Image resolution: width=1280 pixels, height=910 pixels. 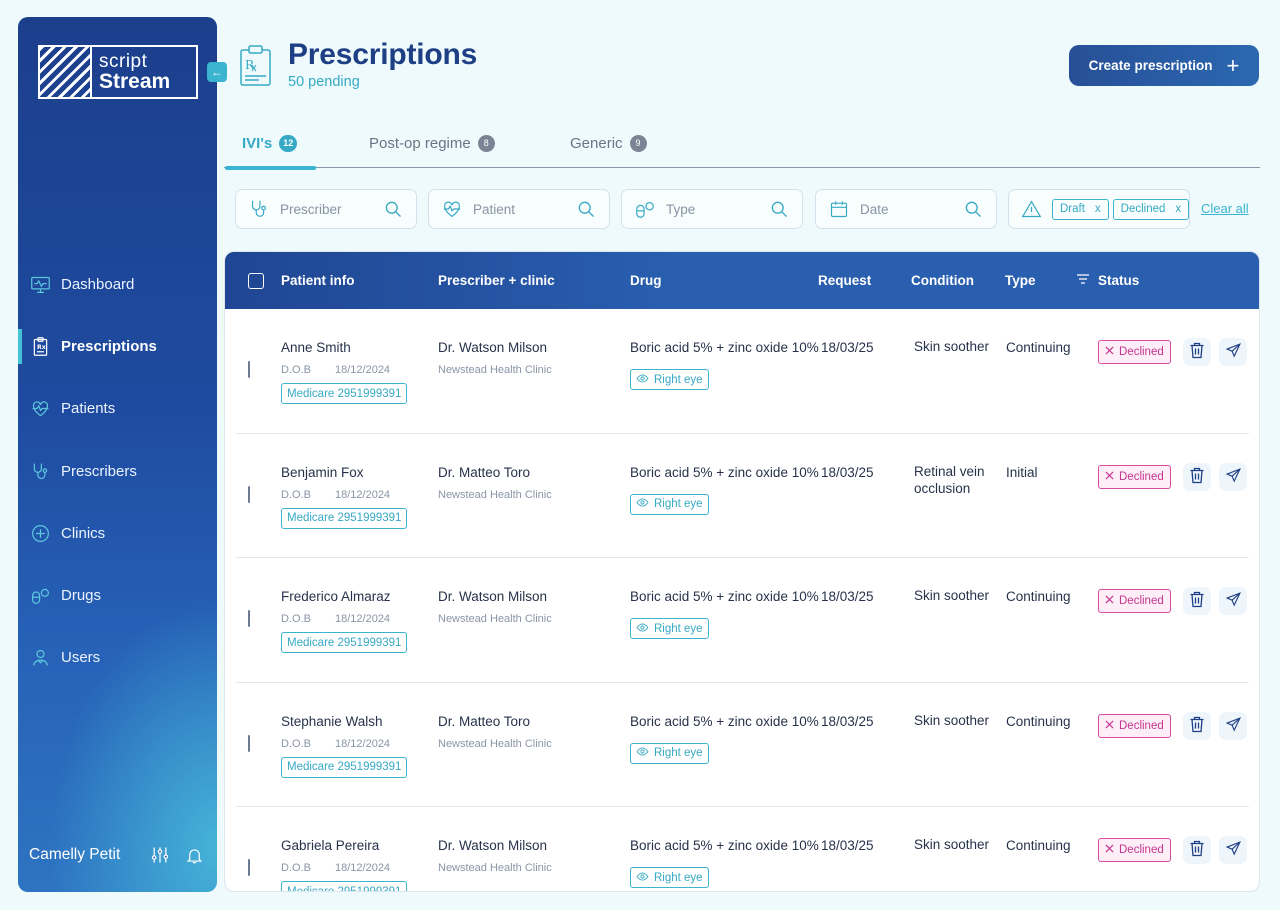 What do you see at coordinates (645, 209) in the screenshot?
I see `pills-icon` at bounding box center [645, 209].